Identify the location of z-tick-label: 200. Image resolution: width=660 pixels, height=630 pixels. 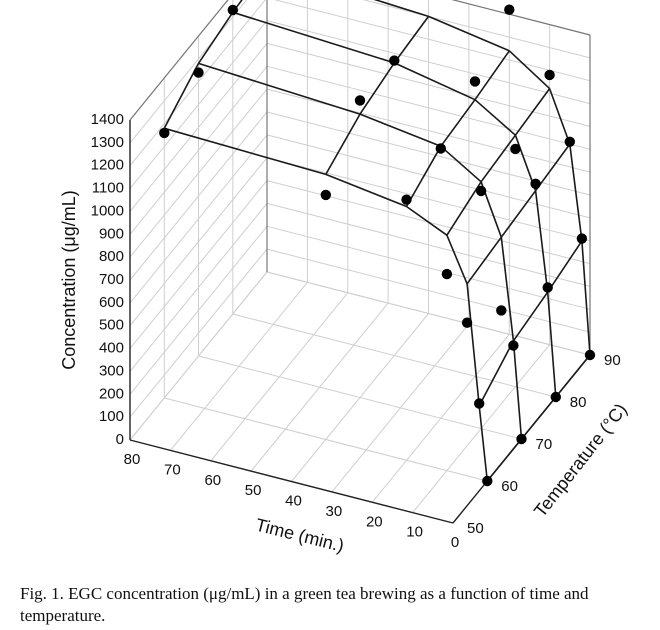
(111, 393).